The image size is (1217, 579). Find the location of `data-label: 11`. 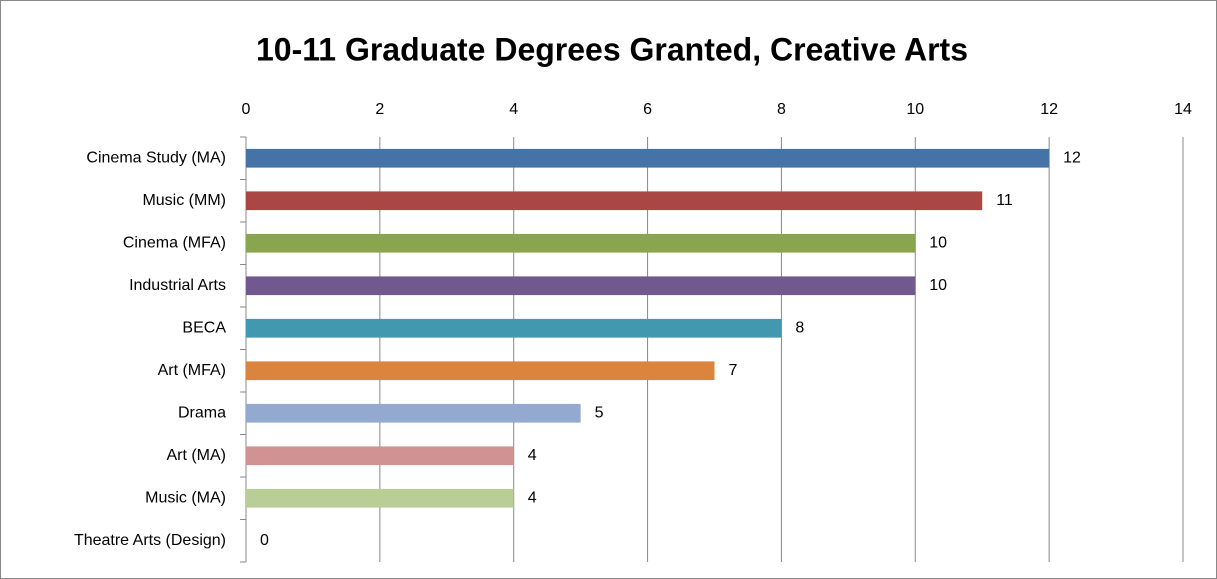

data-label: 11 is located at coordinates (1004, 200).